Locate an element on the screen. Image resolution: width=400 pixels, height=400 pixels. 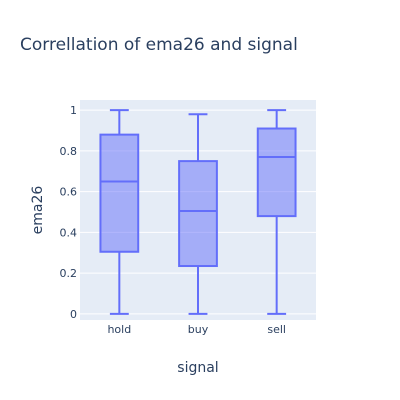
x-tick-label: buy is located at coordinates (198, 329).